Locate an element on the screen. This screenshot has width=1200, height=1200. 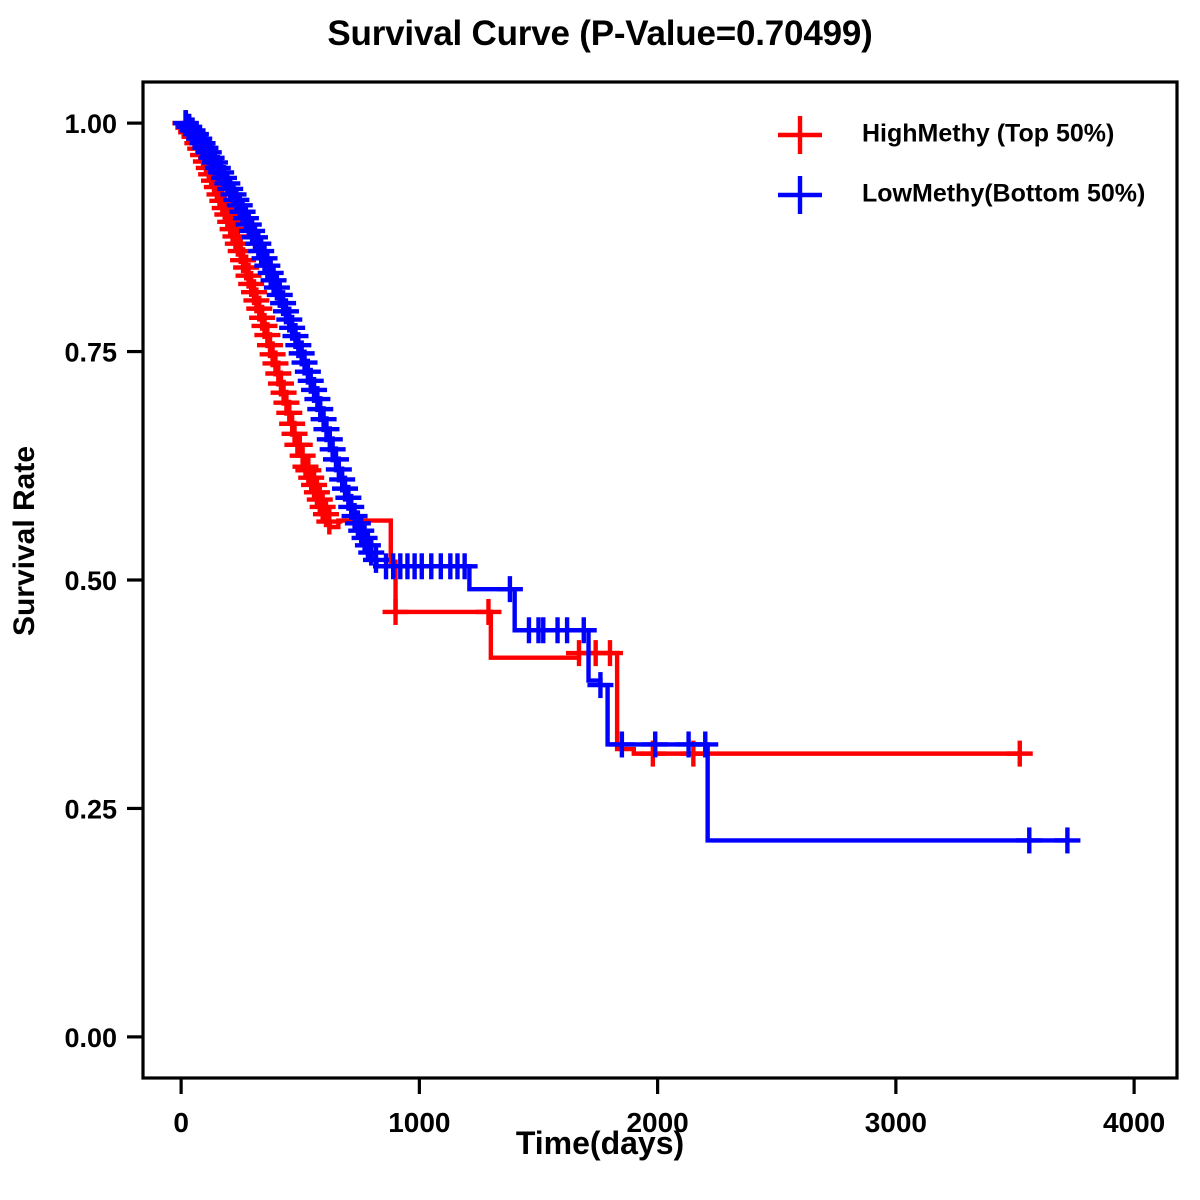
x-tick-label: 0 is located at coordinates (181, 1122).